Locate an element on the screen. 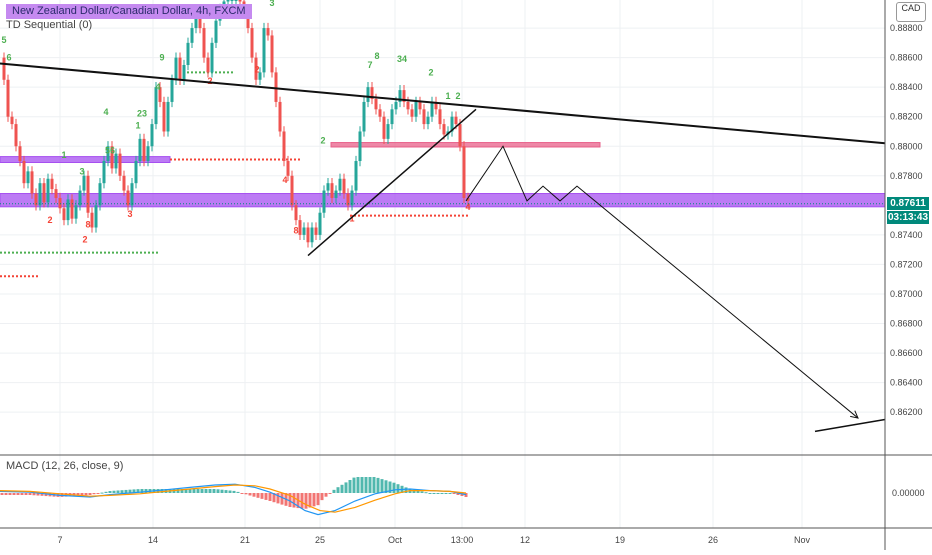 Image resolution: width=932 pixels, height=555 pixels. td-count-label: 6 is located at coordinates (8, 58).